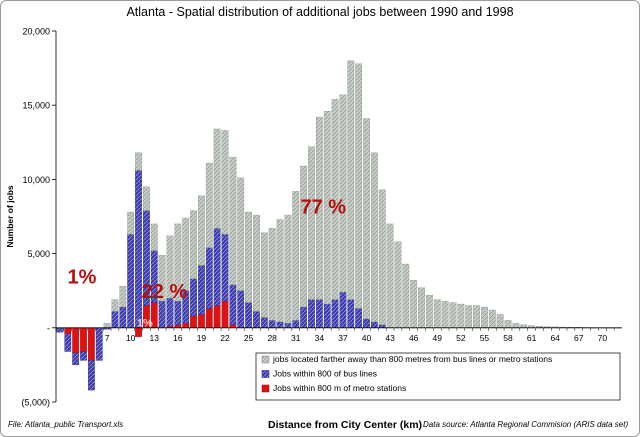 The height and width of the screenshot is (437, 640). What do you see at coordinates (319, 313) in the screenshot?
I see `bar-s1-i33` at bounding box center [319, 313].